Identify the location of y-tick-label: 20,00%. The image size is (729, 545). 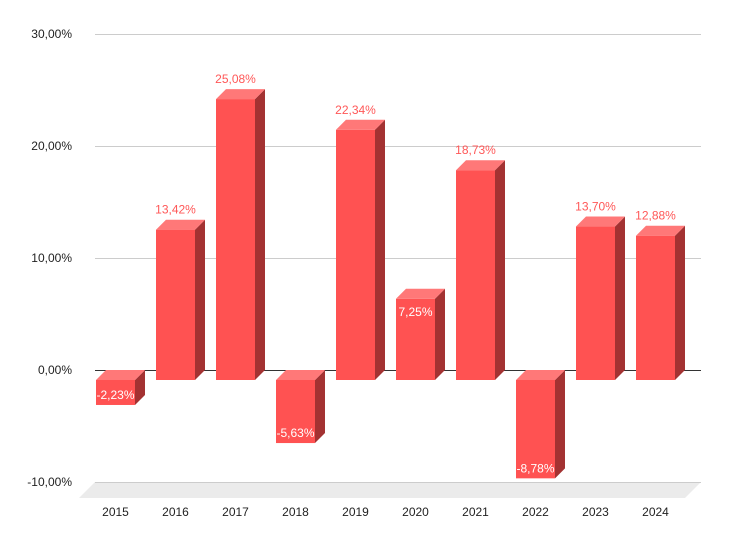
(51, 146).